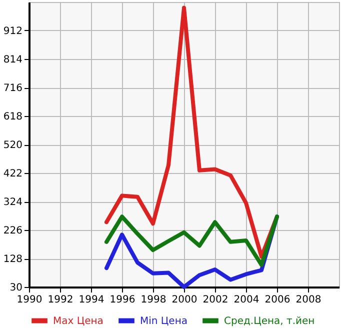  What do you see at coordinates (153, 300) in the screenshot?
I see `x-tick-label: 1998` at bounding box center [153, 300].